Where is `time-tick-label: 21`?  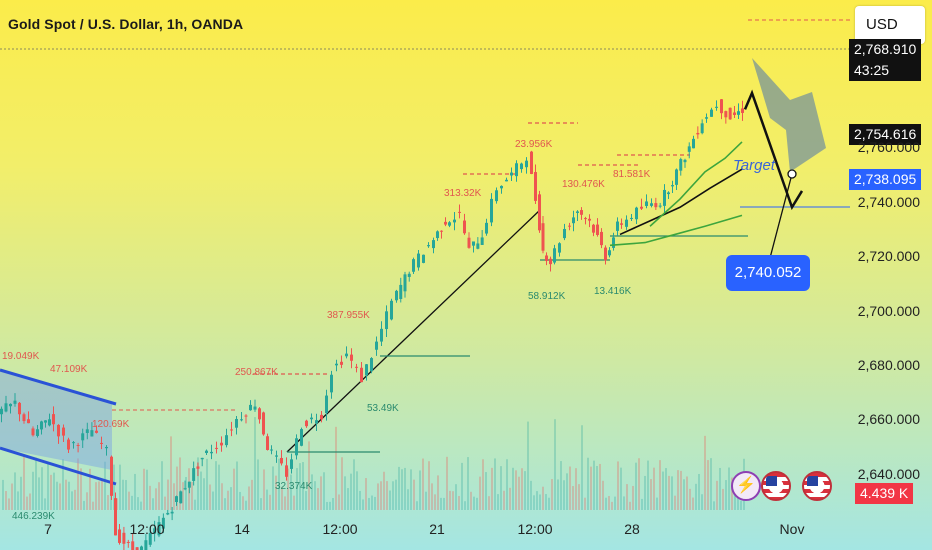
time-tick-label: 21 is located at coordinates (437, 529).